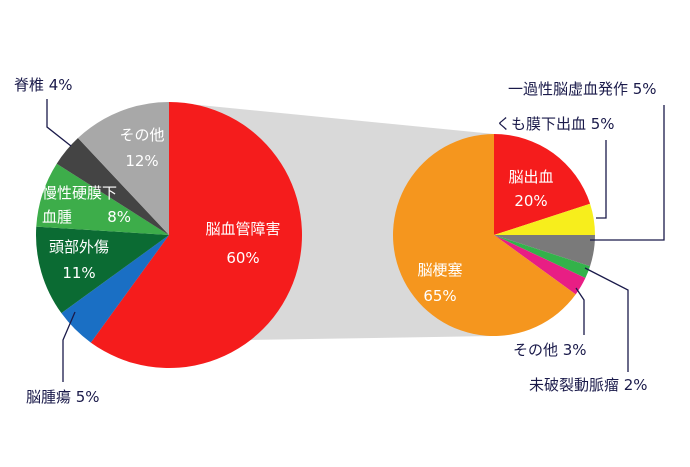  Describe the element at coordinates (550, 350) in the screenshot. I see `label-other-right: その他 3%` at that location.